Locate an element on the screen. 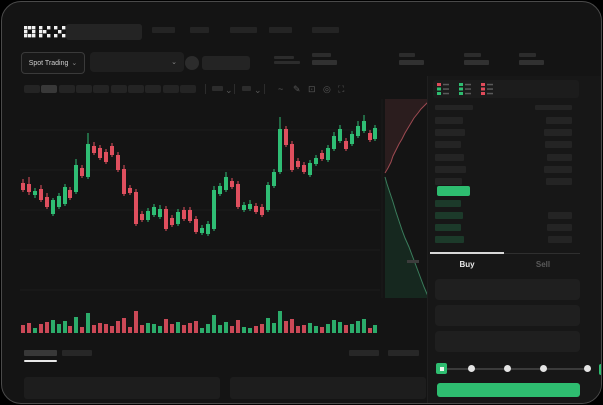 The width and height of the screenshot is (603, 405). tab-buy: Buy is located at coordinates (467, 264).